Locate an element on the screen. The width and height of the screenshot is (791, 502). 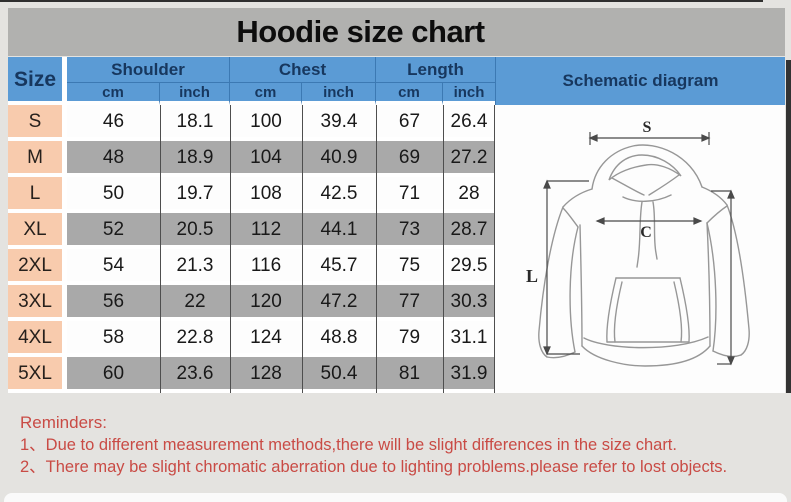
shoulder-measure-arrow is located at coordinates (649, 138).